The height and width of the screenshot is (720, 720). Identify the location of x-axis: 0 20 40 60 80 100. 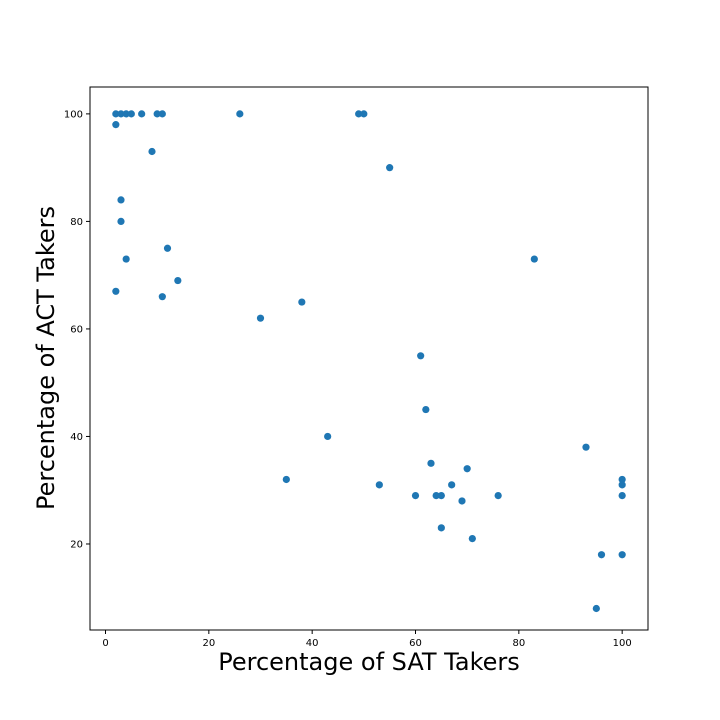
(367, 639).